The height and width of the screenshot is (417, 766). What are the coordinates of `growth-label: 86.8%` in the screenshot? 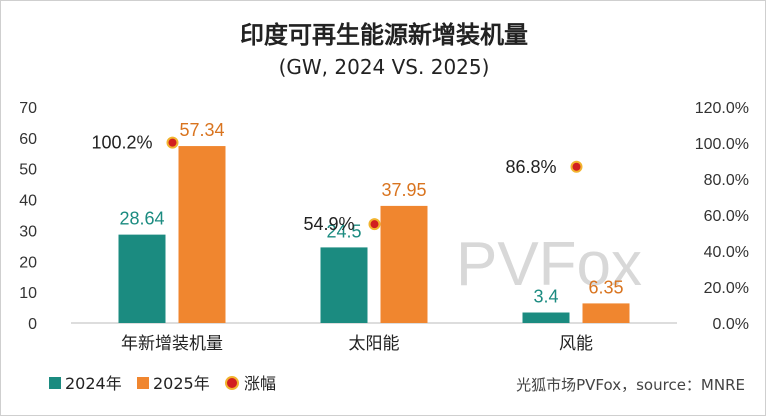 It's located at (530, 167).